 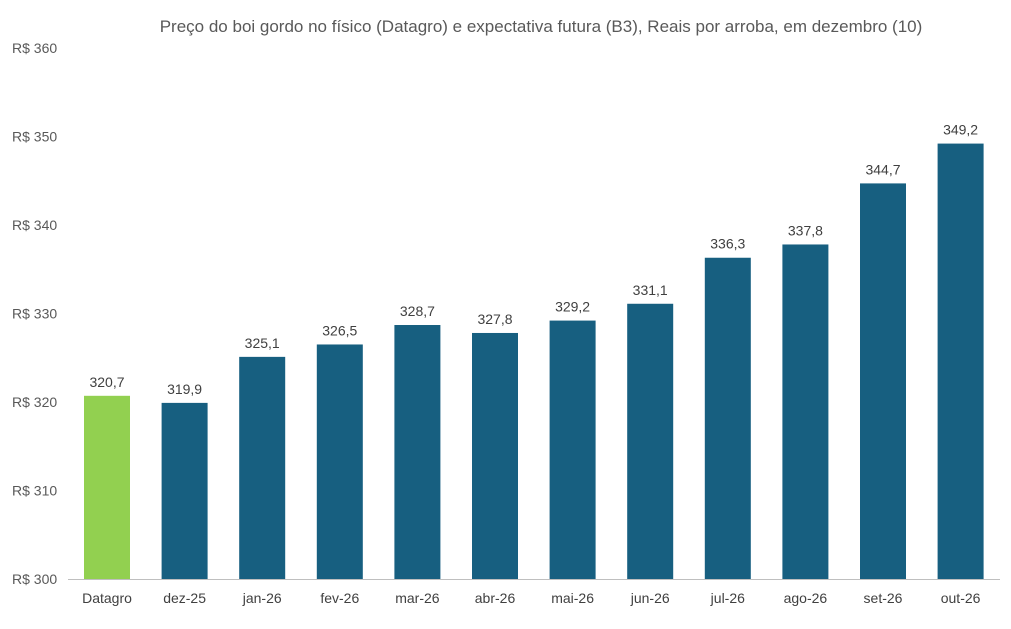 What do you see at coordinates (262, 343) in the screenshot?
I see `data-label: 325,1` at bounding box center [262, 343].